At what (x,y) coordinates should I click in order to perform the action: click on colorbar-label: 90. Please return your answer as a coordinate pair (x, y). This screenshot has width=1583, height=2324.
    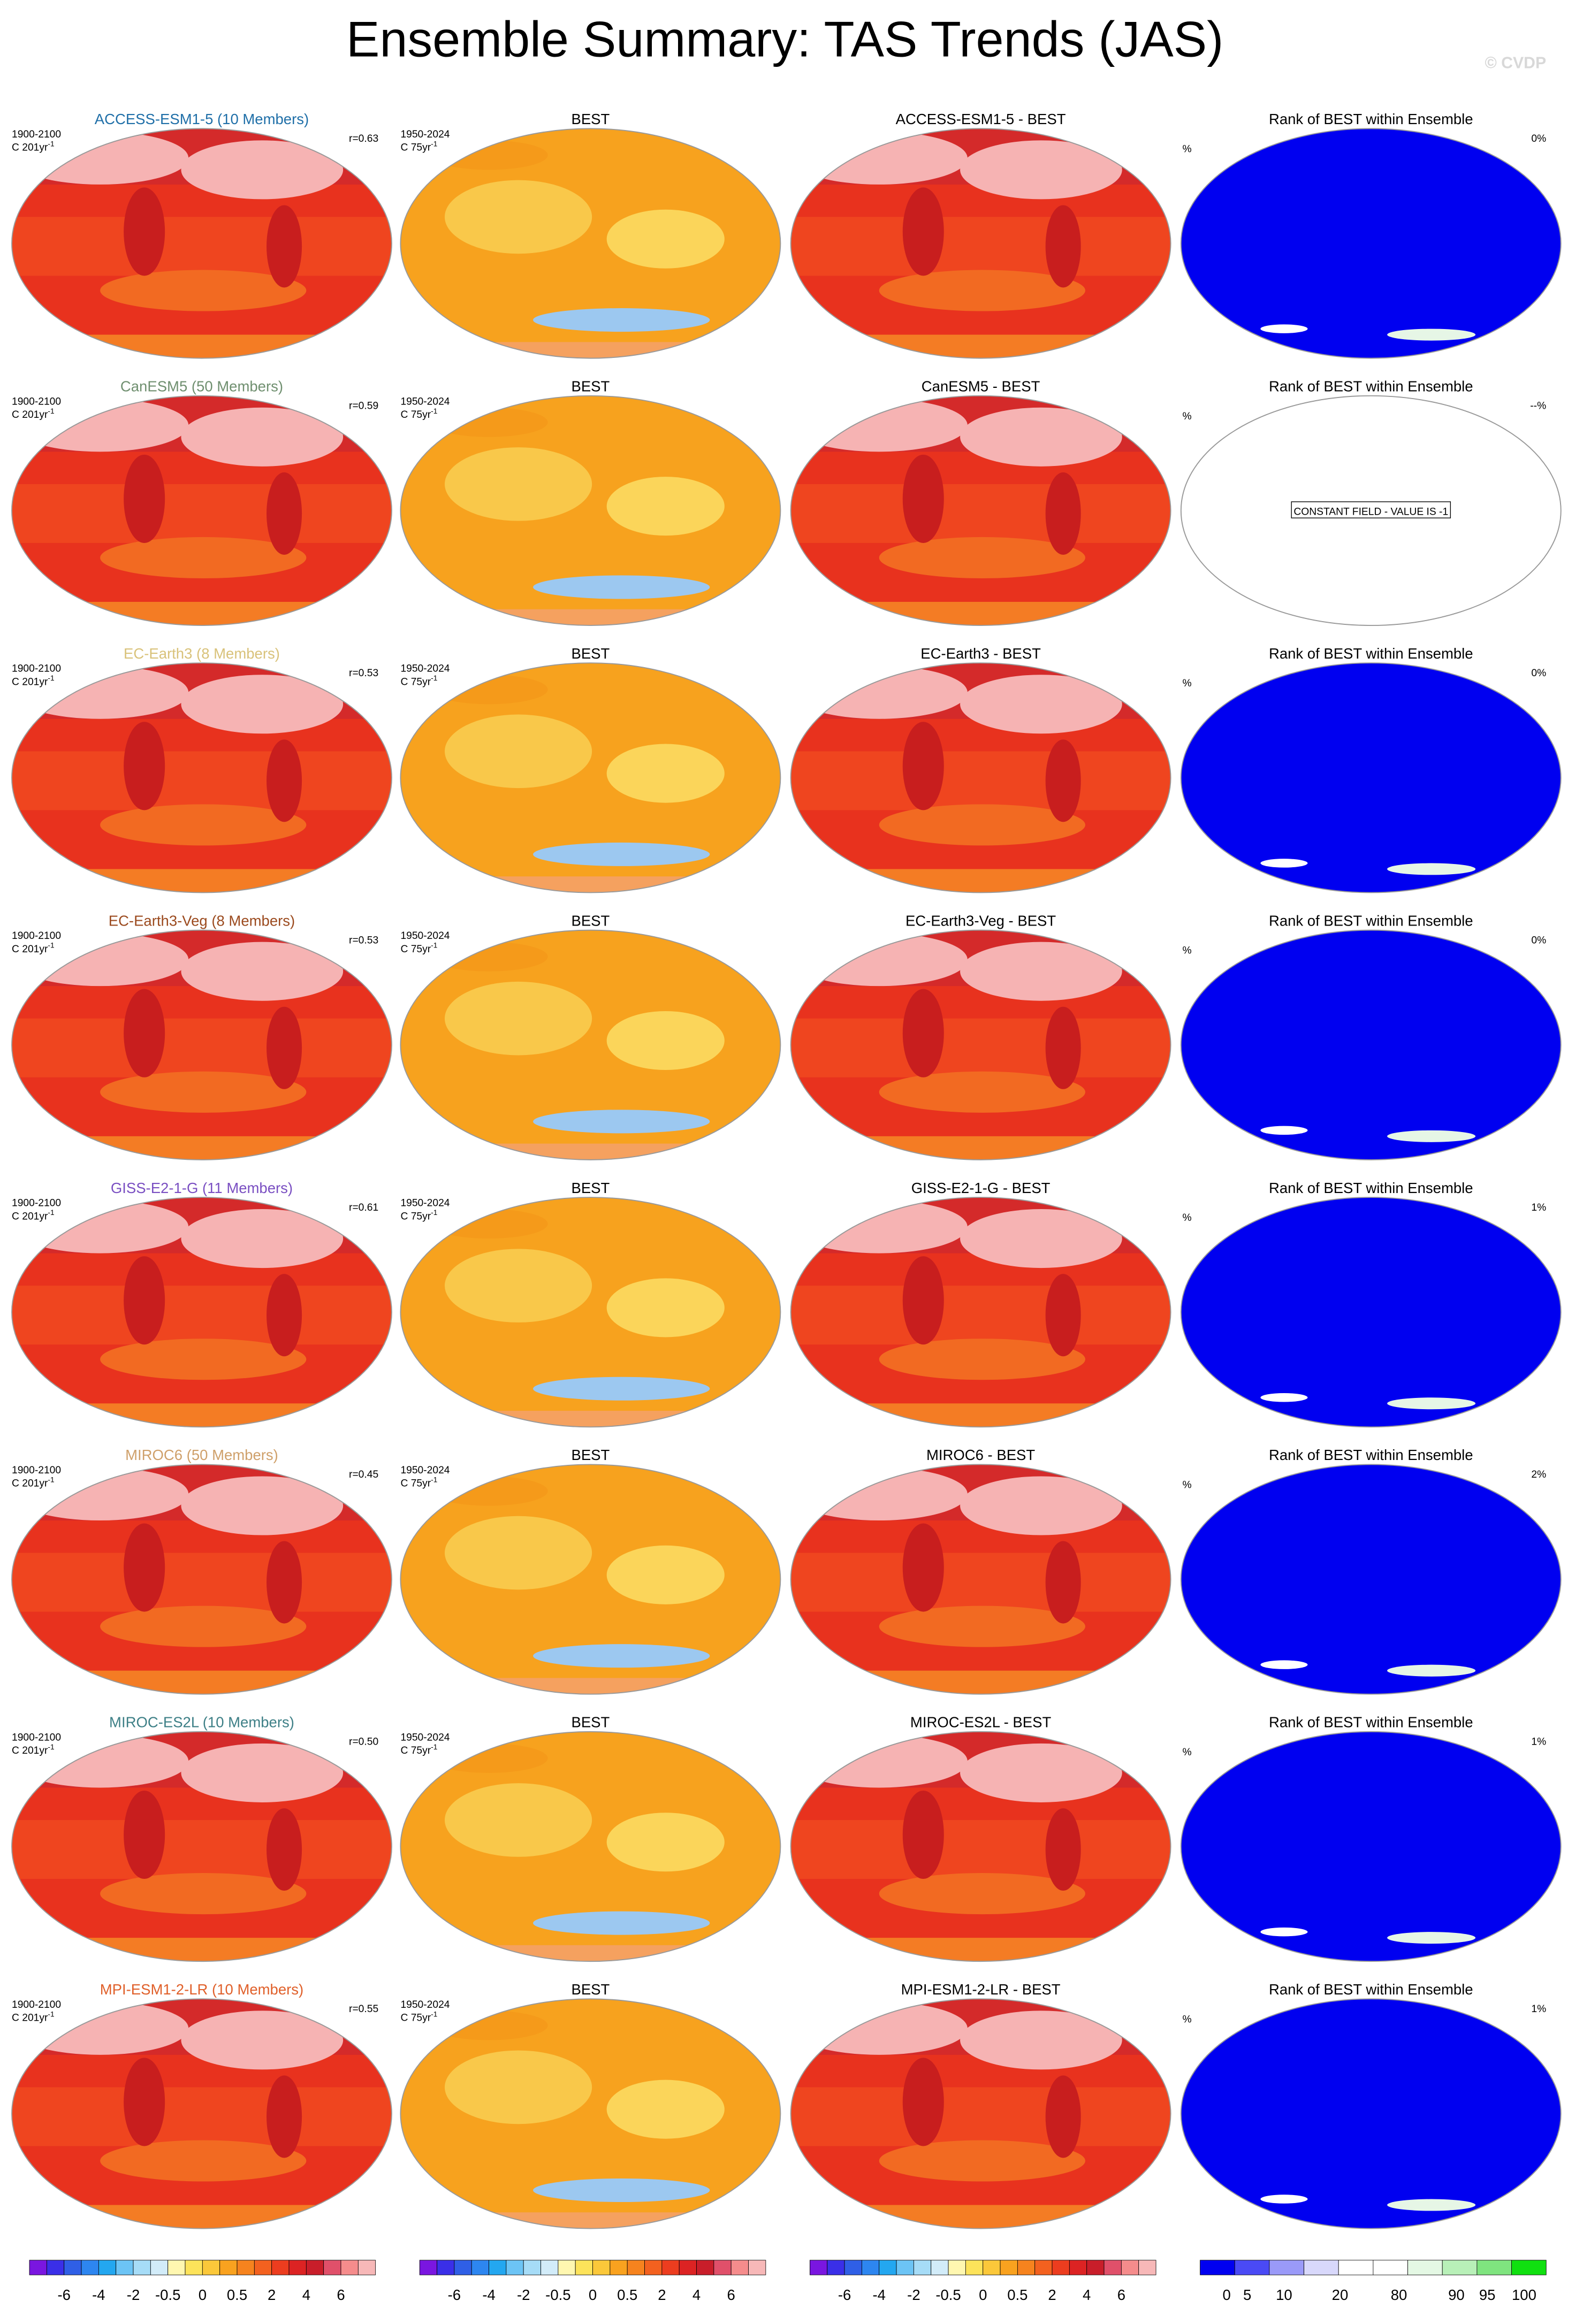
    Looking at the image, I should click on (1457, 2295).